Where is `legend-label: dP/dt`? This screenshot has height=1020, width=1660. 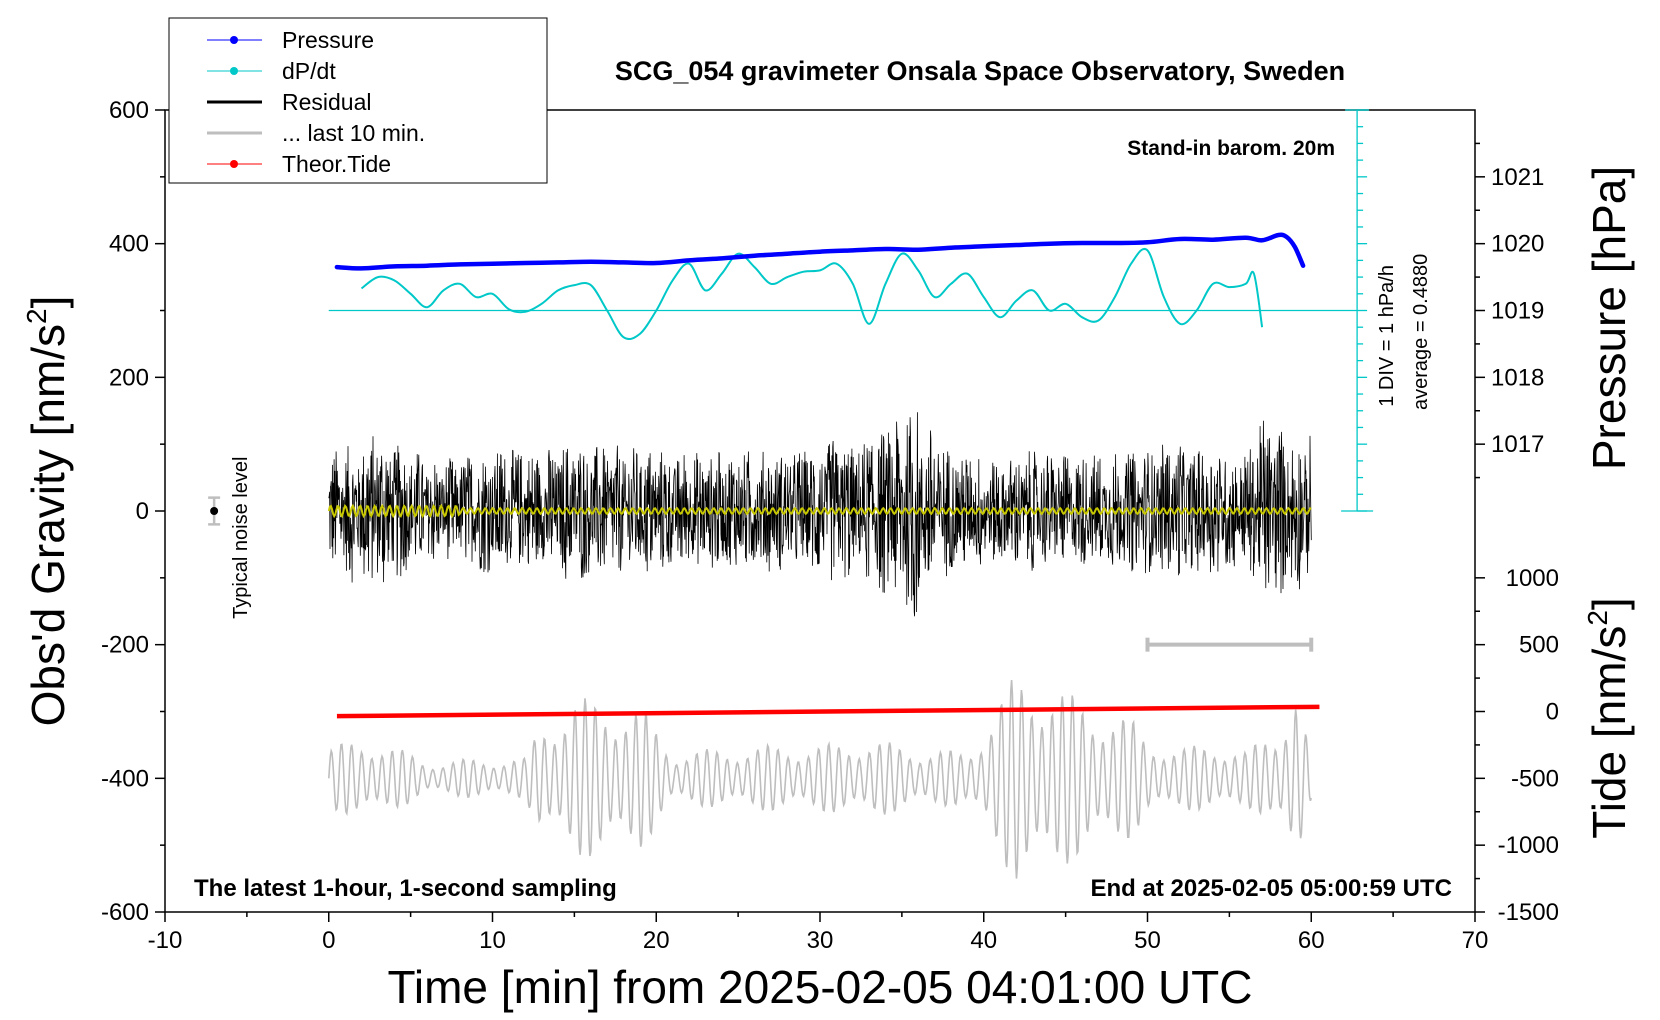
legend-label: dP/dt is located at coordinates (309, 71).